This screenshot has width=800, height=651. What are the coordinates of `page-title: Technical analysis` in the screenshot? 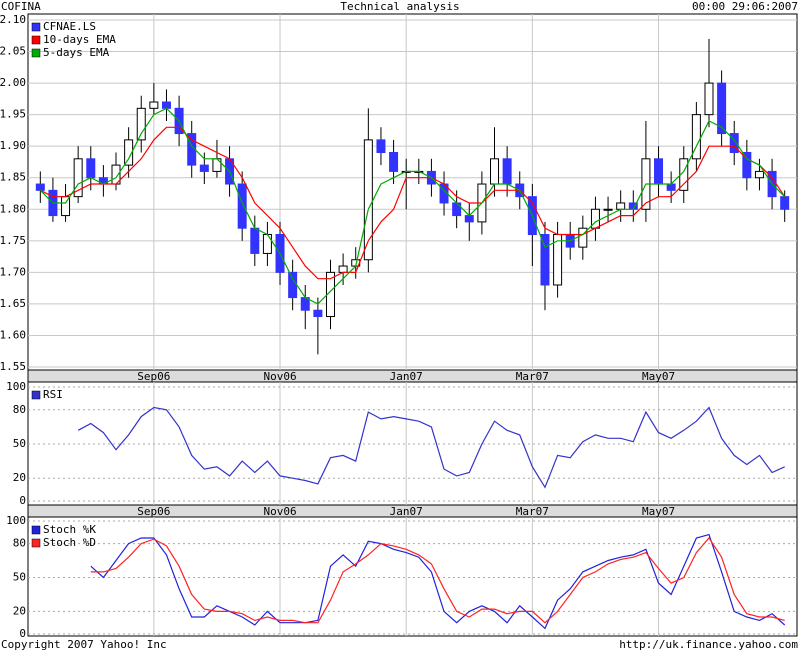 It's located at (399, 6).